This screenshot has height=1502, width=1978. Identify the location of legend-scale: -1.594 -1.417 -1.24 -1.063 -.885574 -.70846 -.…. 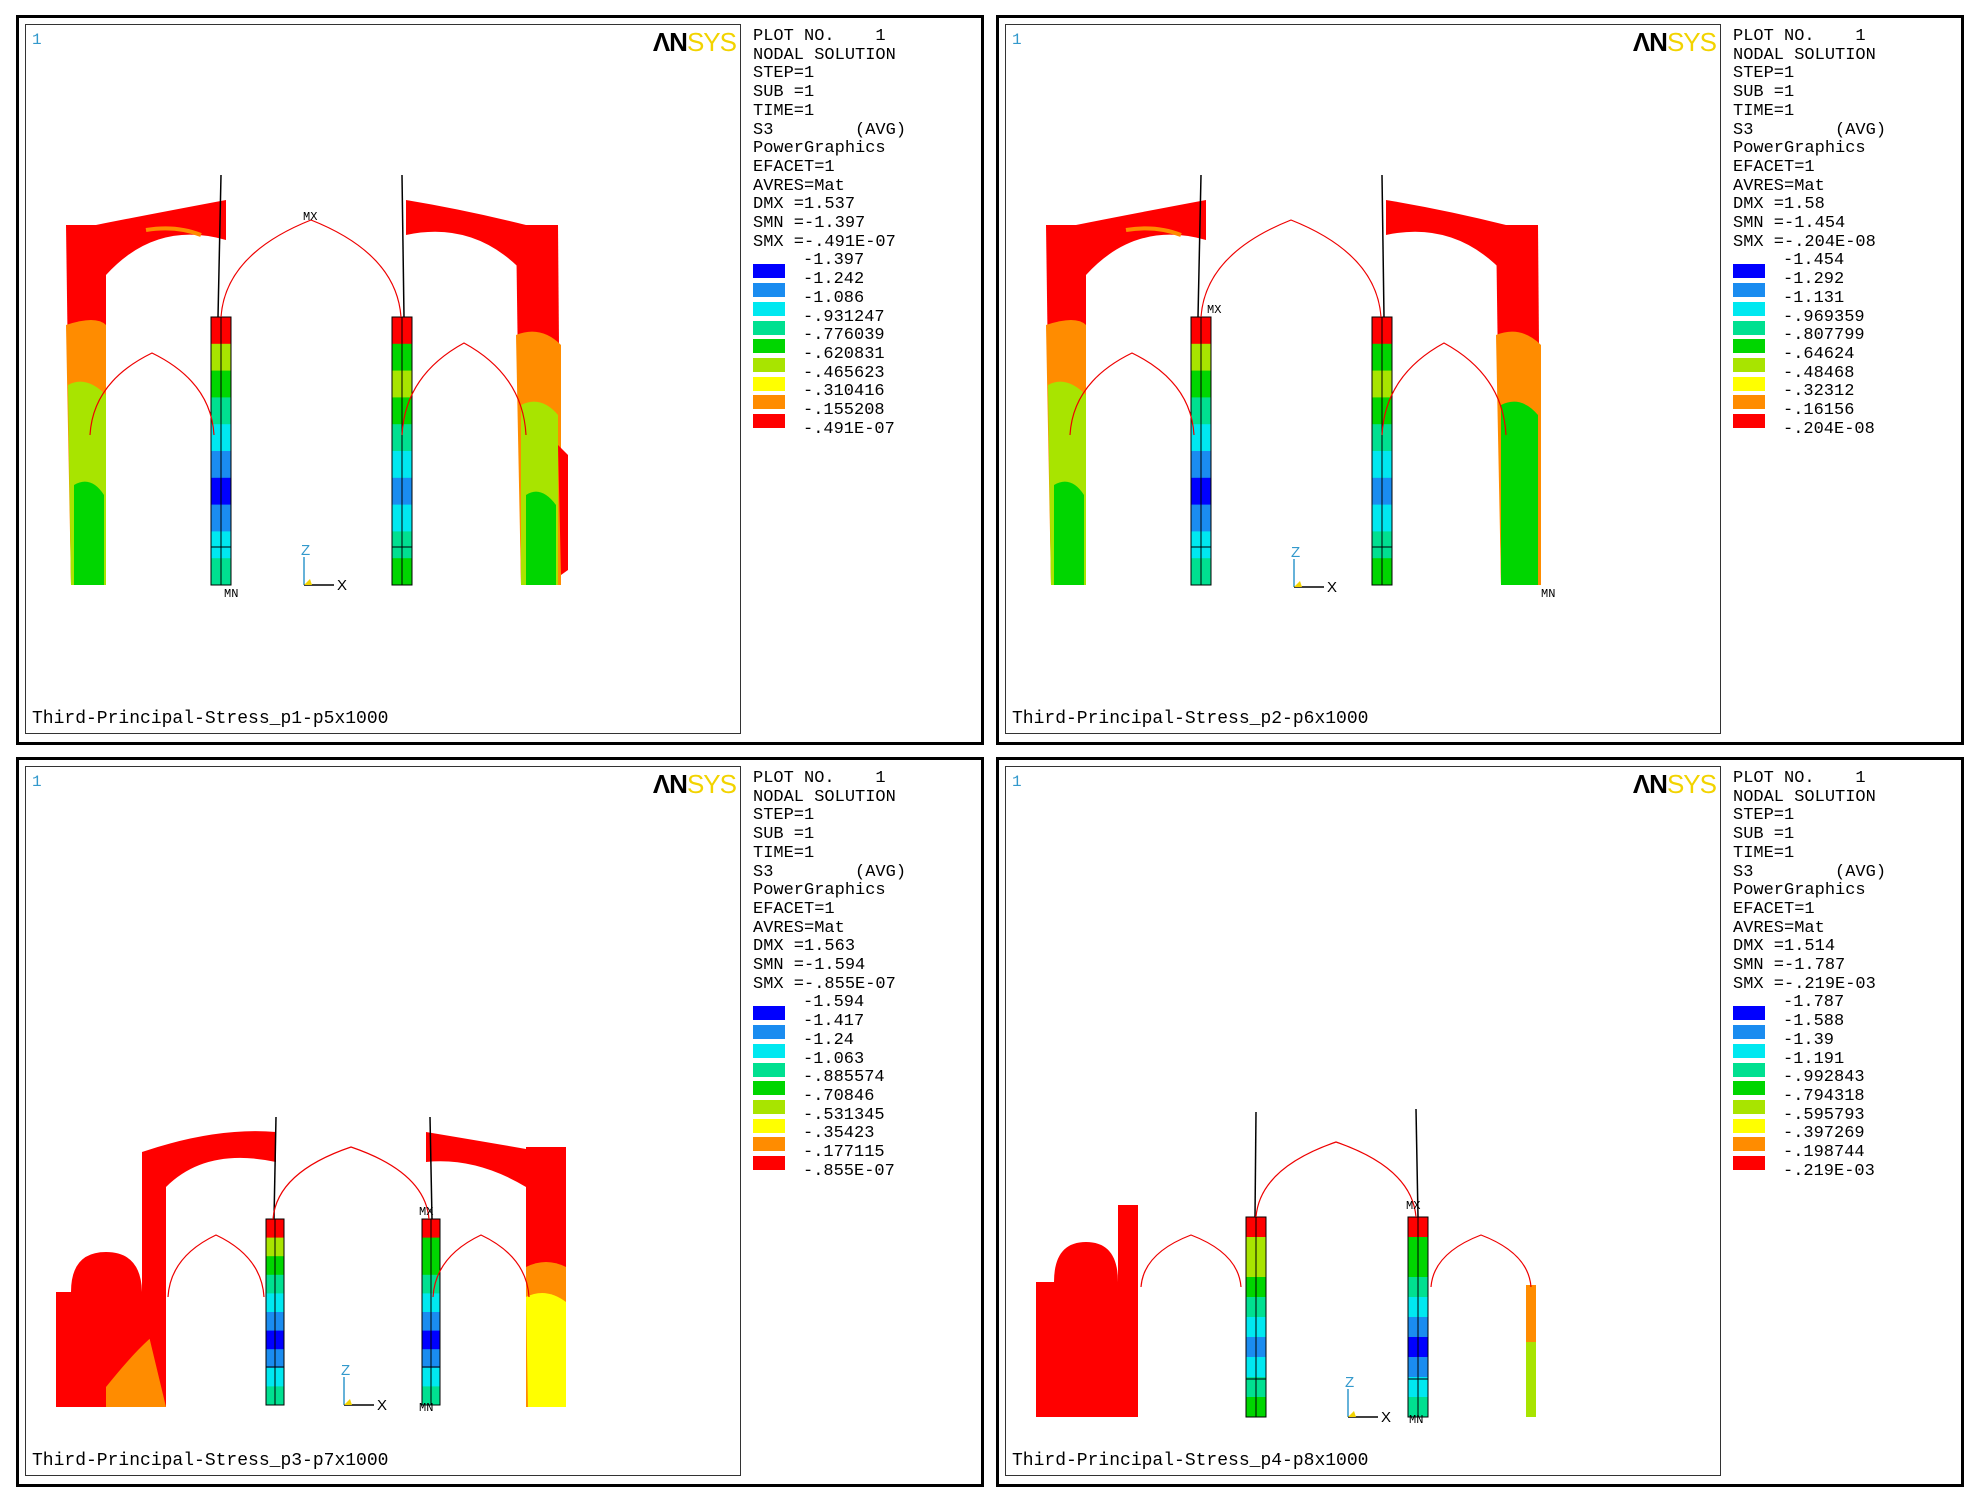
(863, 1087).